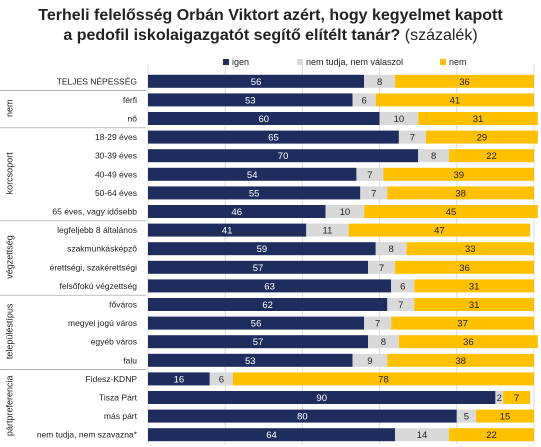 The image size is (541, 447). What do you see at coordinates (441, 35) in the screenshot?
I see `title-suffix: (százalék)` at bounding box center [441, 35].